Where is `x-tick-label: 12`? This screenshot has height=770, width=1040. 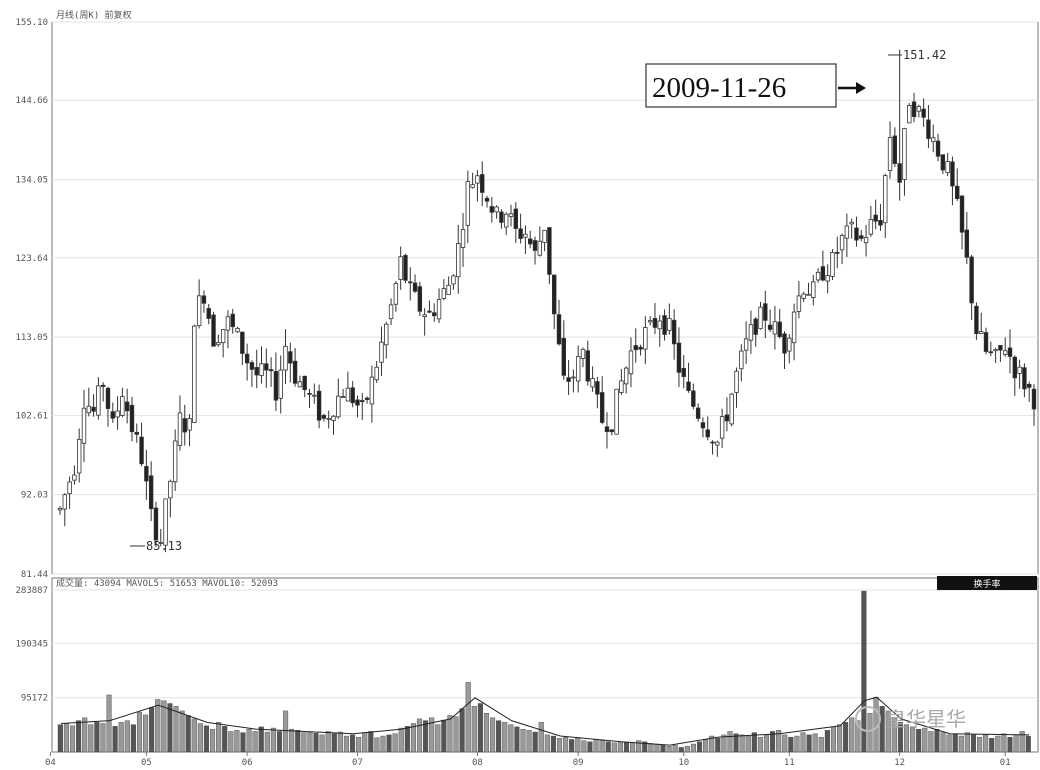 x-tick-label: 12 is located at coordinates (899, 763).